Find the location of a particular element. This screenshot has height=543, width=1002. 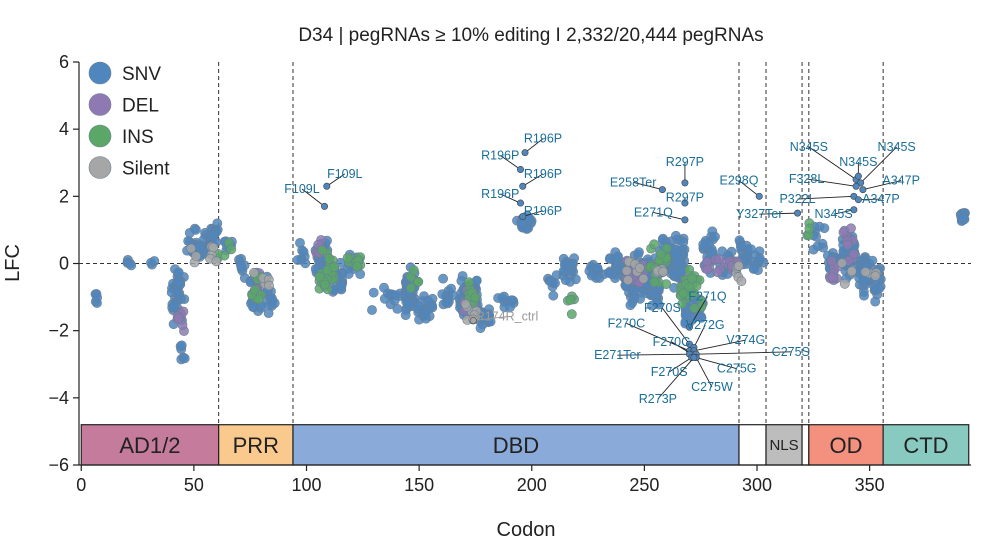

annotation-label: A347P is located at coordinates (901, 181).